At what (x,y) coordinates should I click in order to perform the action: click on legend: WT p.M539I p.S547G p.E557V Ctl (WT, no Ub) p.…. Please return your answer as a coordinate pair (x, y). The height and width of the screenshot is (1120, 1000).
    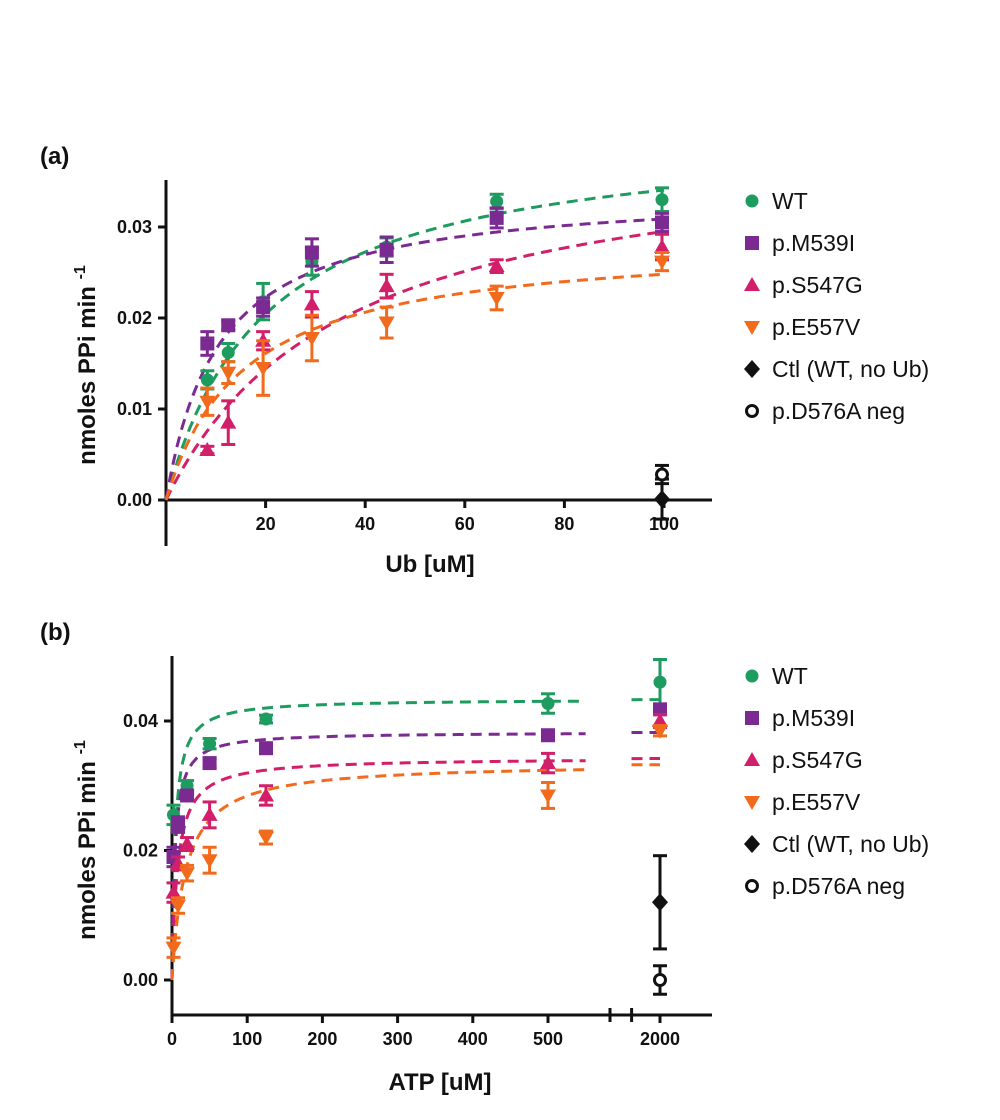
    Looking at the image, I should click on (836, 306).